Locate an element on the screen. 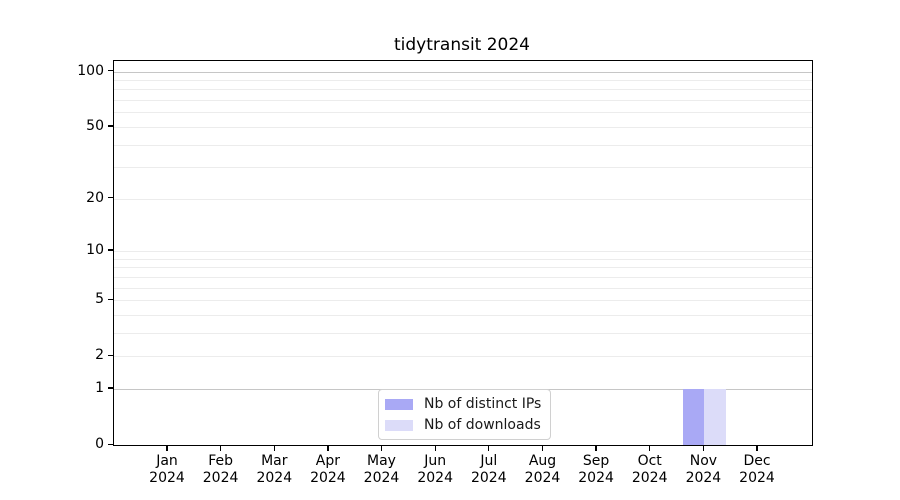  x-tick-label: May 2024 is located at coordinates (381, 469).